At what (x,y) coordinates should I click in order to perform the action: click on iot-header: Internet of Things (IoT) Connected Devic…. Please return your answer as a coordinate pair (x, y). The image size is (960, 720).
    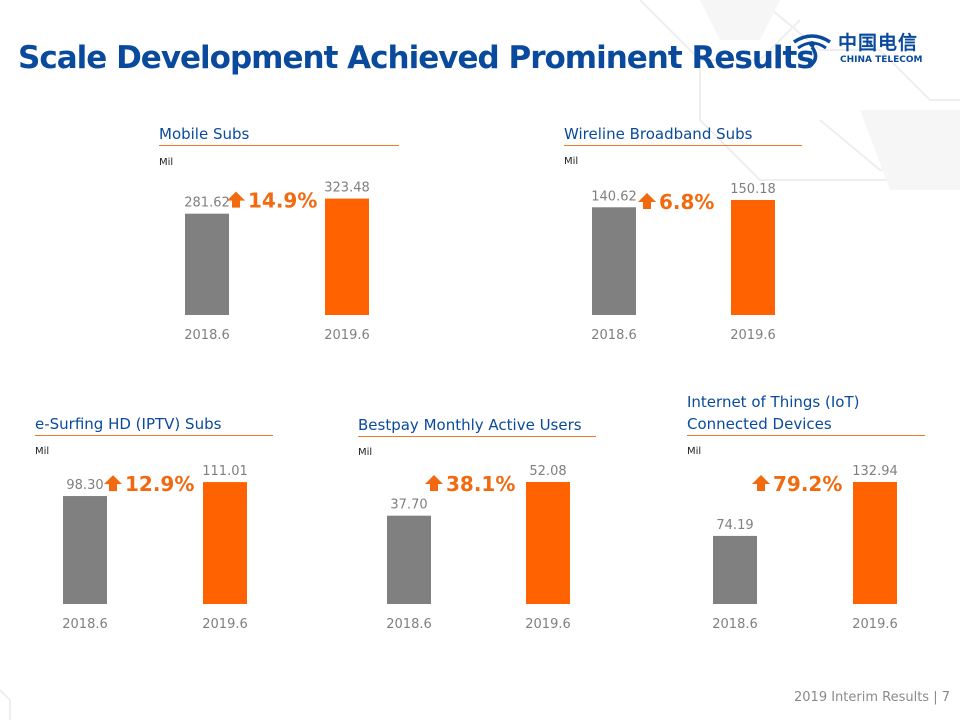
    Looking at the image, I should click on (806, 413).